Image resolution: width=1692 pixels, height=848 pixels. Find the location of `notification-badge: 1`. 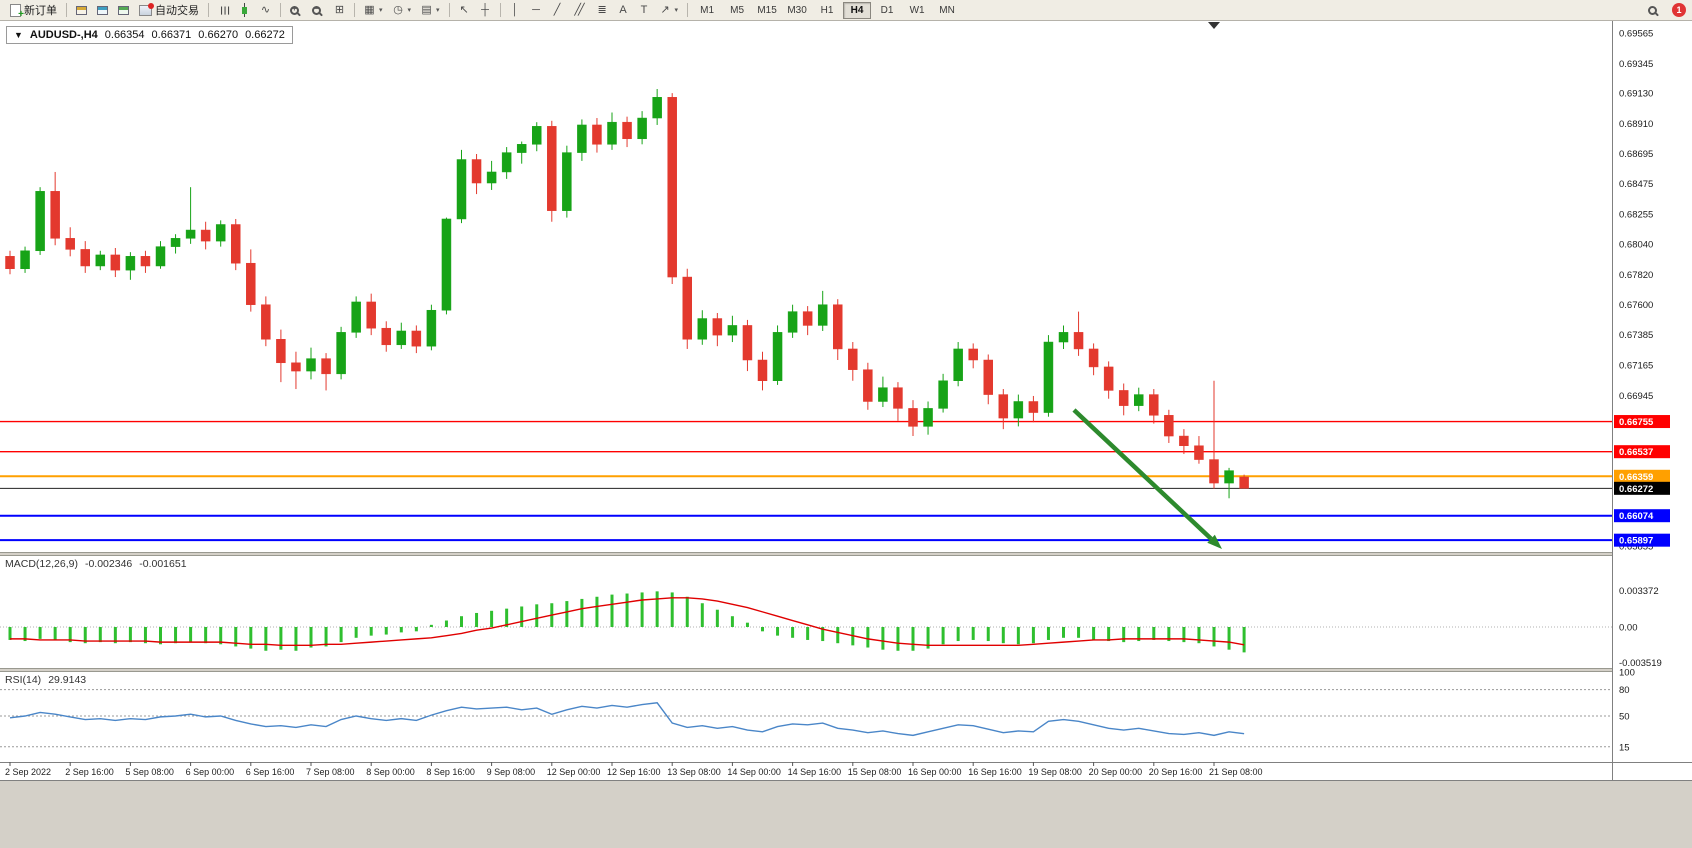

notification-badge: 1 is located at coordinates (1679, 10).